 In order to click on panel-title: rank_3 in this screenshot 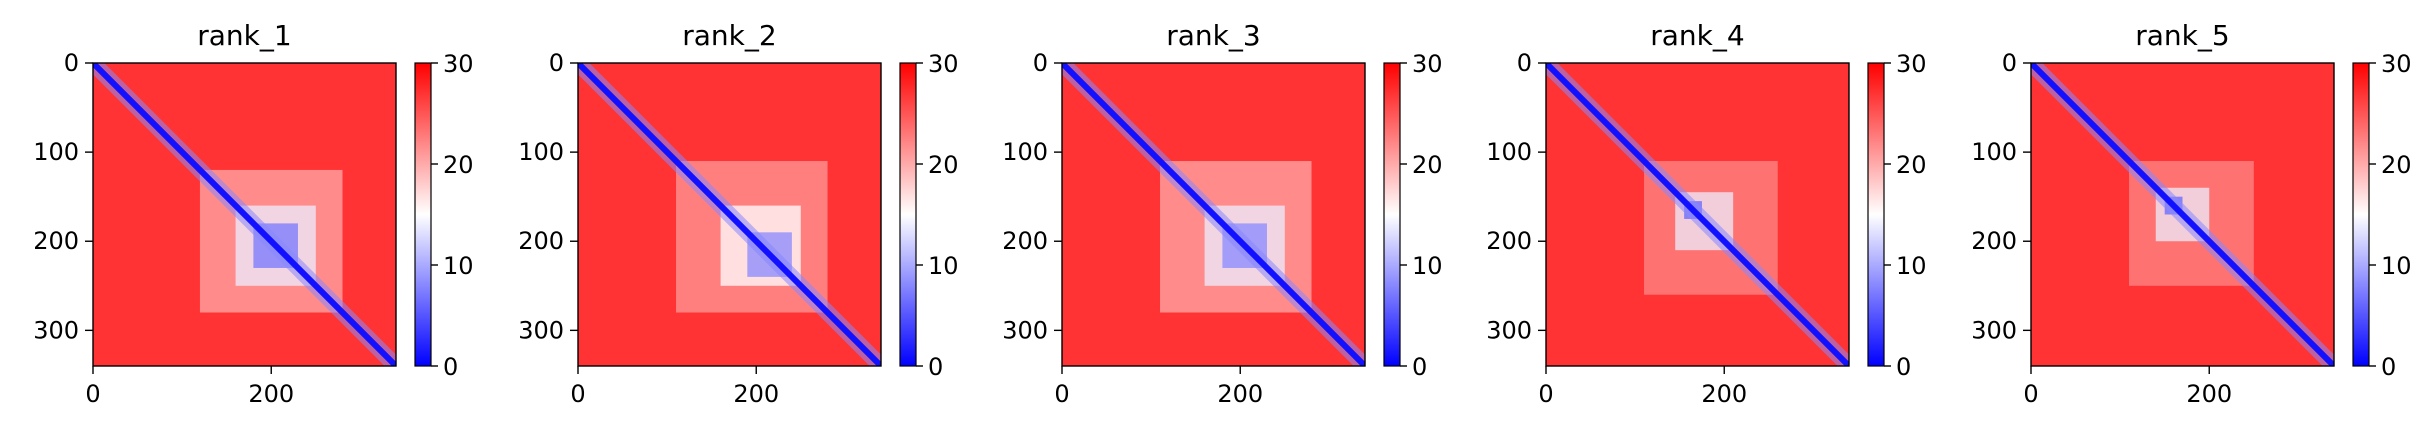, I will do `click(1213, 35)`.